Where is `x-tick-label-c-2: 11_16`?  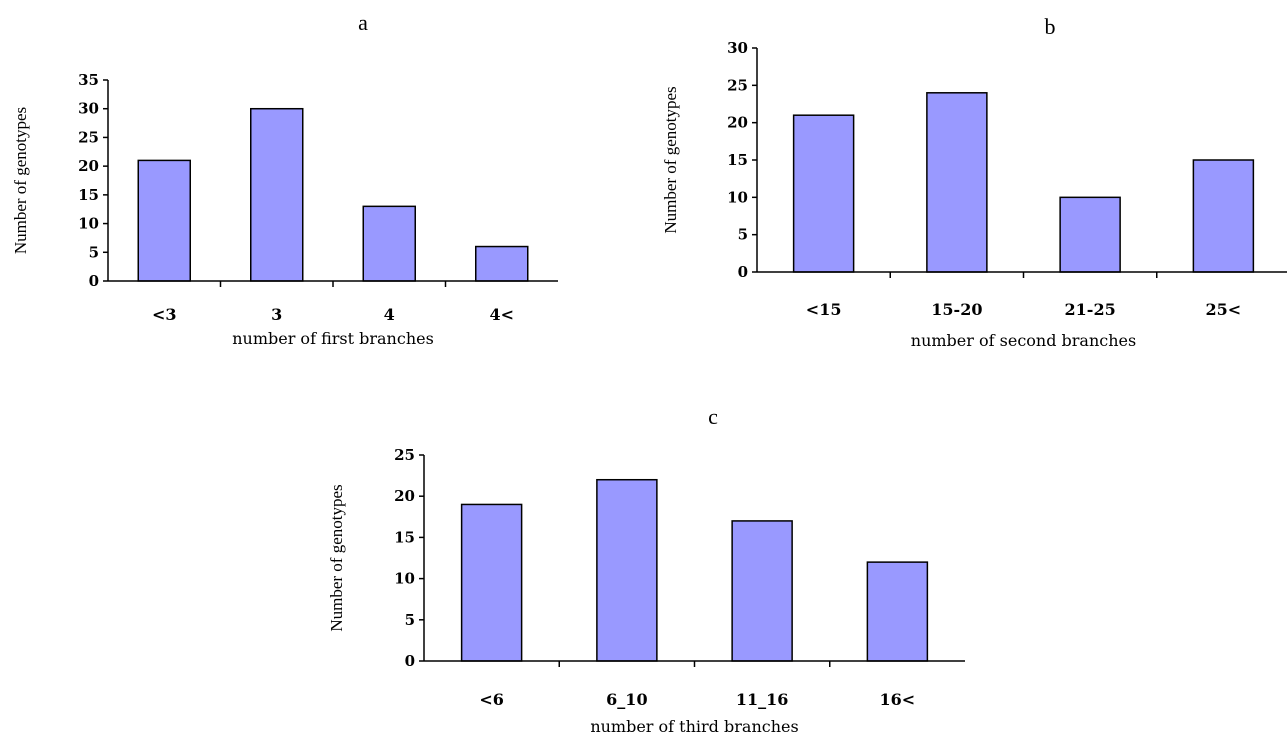
x-tick-label-c-2: 11_16 is located at coordinates (762, 699).